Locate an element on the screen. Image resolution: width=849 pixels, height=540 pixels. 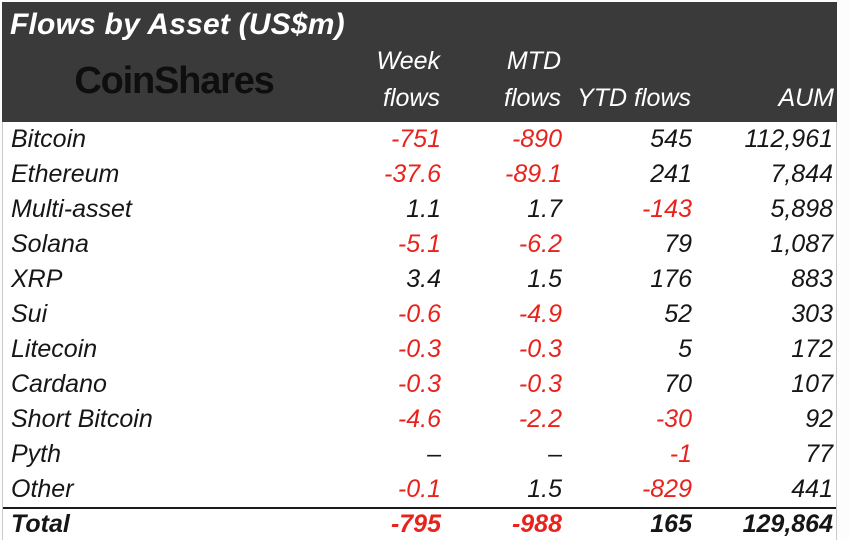
column-header-week-line2: flows is located at coordinates (411, 98).